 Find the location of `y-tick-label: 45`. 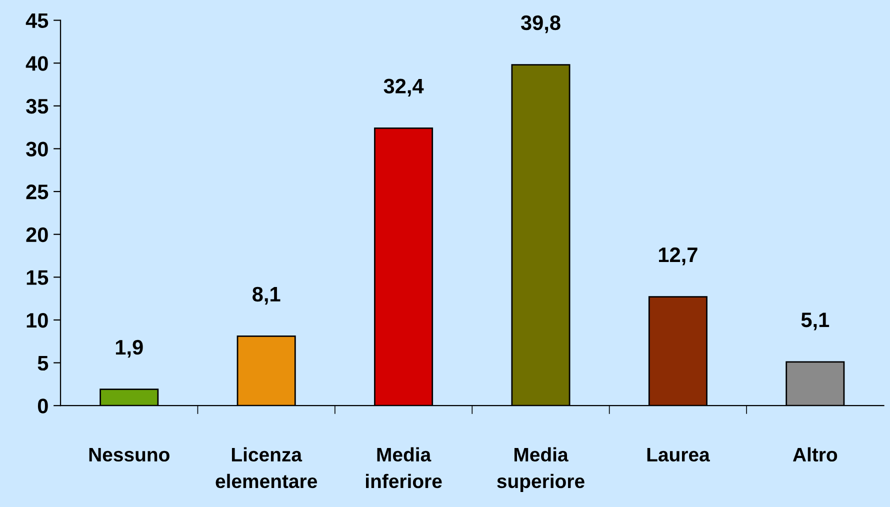

y-tick-label: 45 is located at coordinates (37, 20).